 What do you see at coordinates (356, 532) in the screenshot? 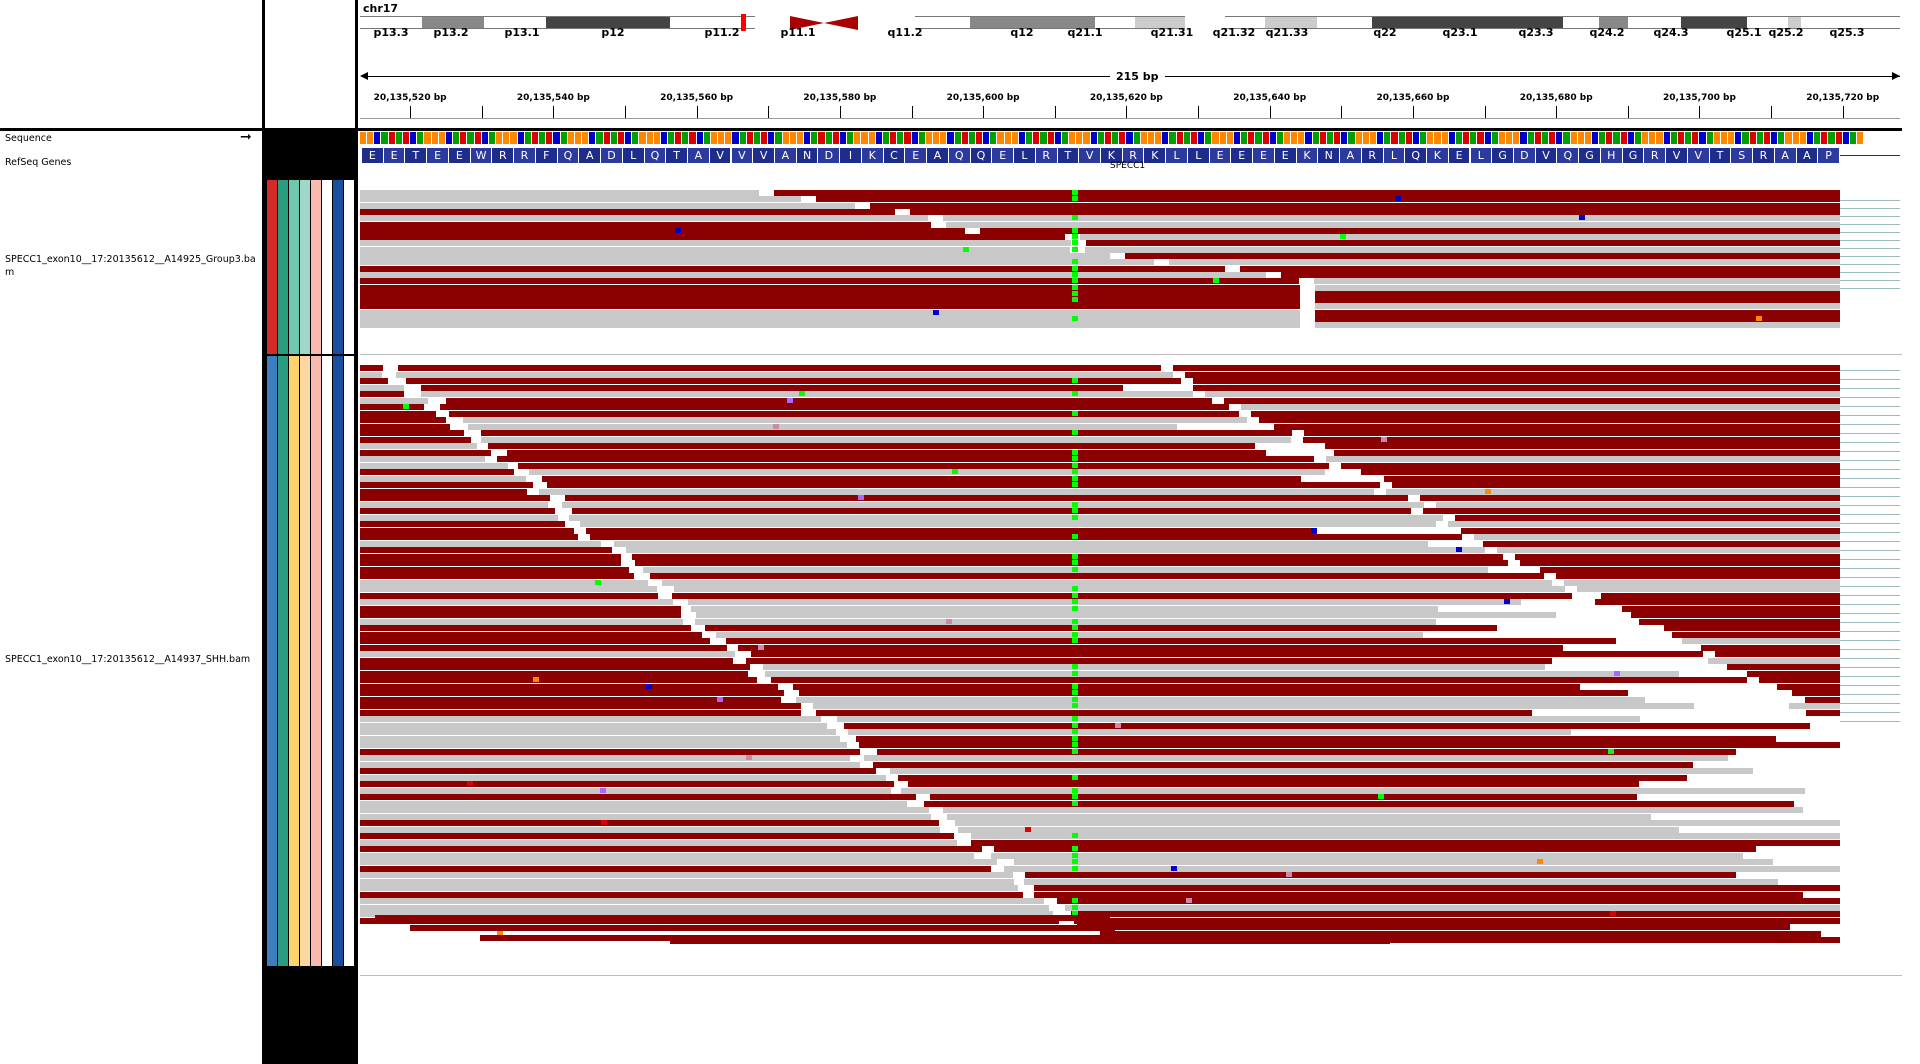
I see `attribute-panel-divider` at bounding box center [356, 532].